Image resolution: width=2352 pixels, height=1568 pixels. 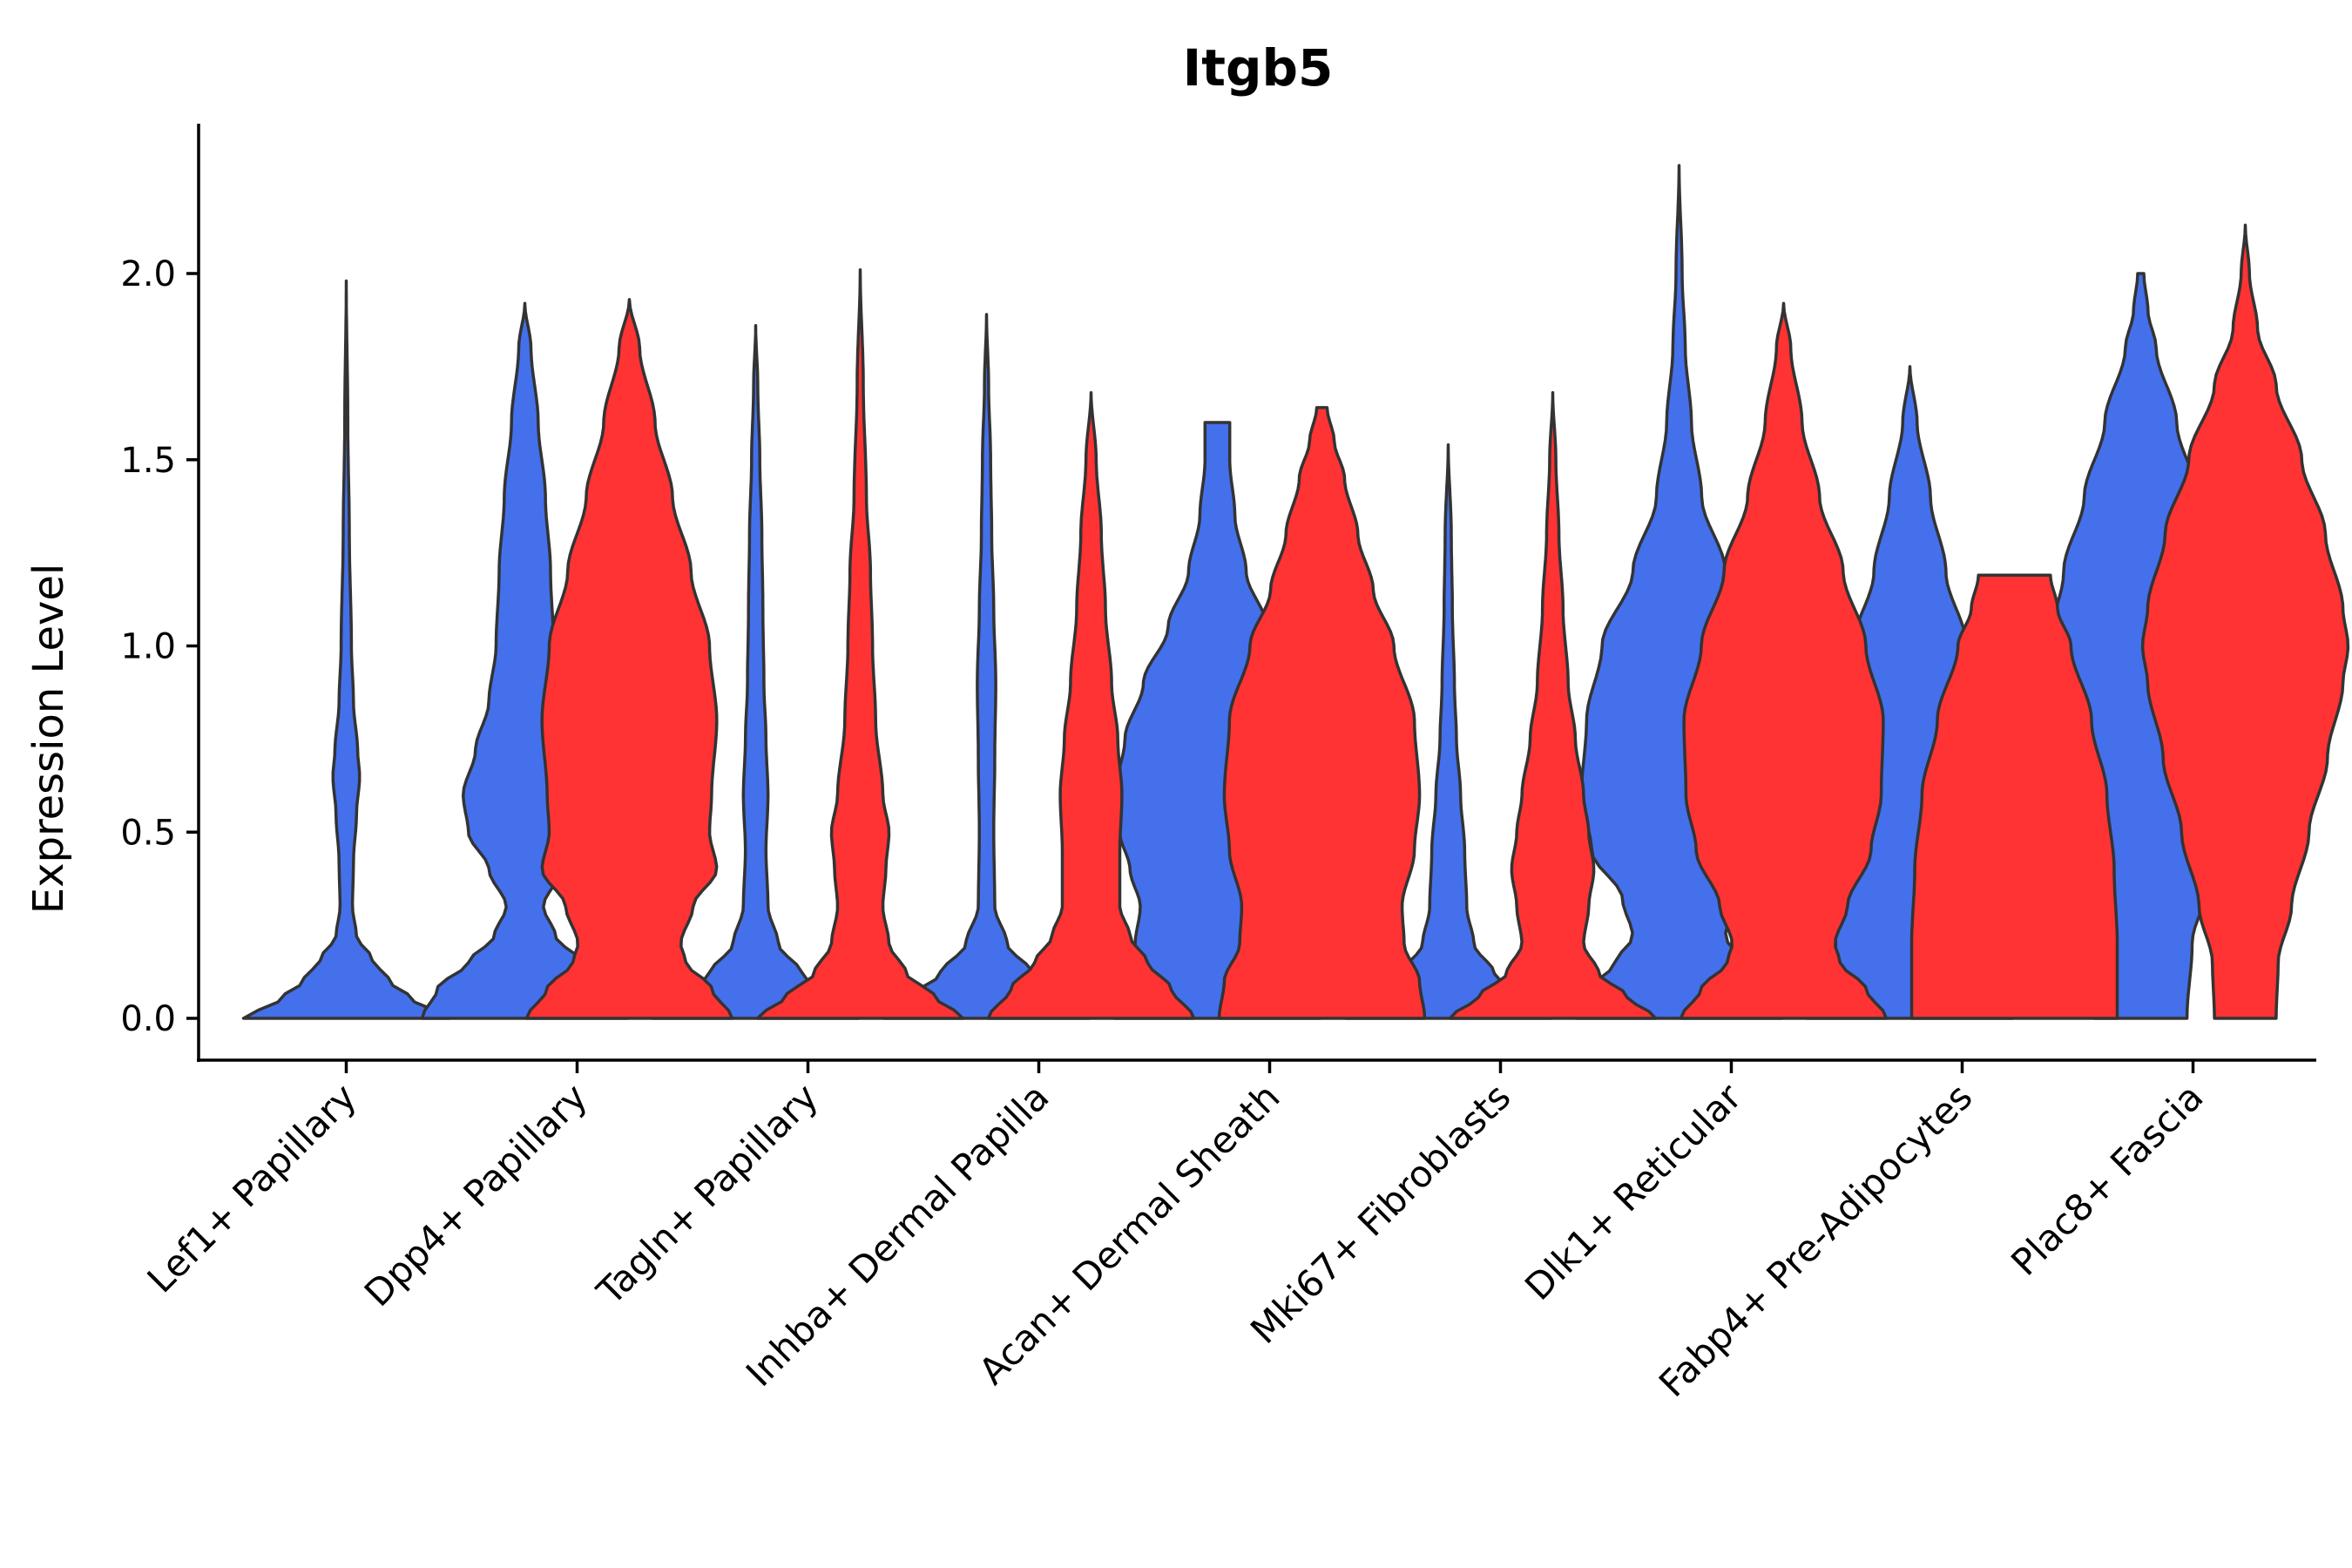 I want to click on x-tick-label: Lef1+ Papillary, so click(x=252, y=1188).